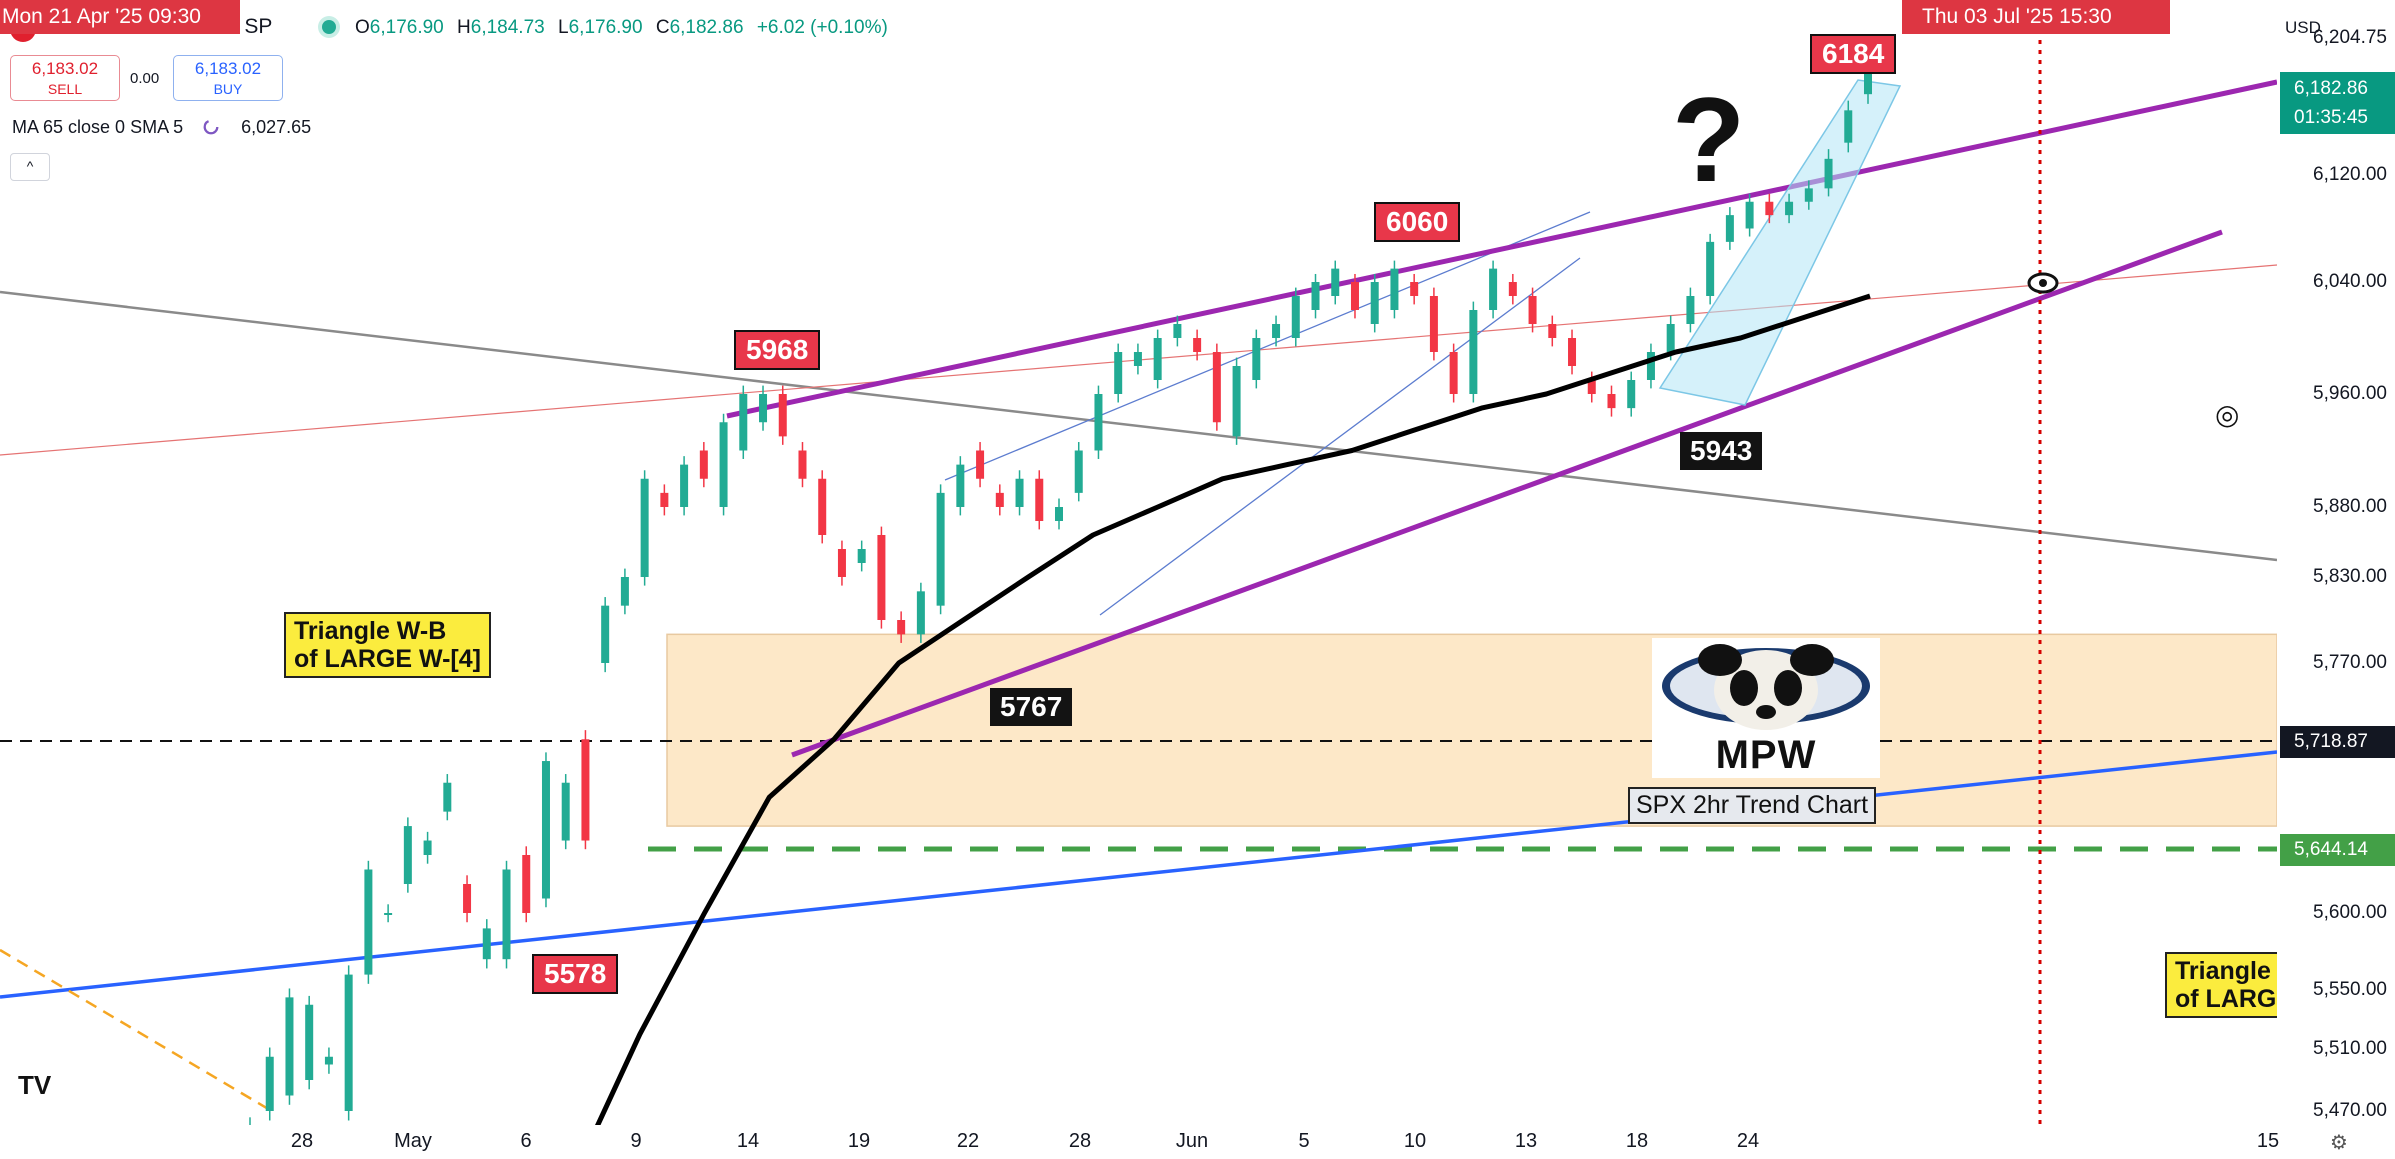 This screenshot has width=2395, height=1159. Describe the element at coordinates (1340, 436) in the screenshot. I see `wedge-line-lower` at that location.